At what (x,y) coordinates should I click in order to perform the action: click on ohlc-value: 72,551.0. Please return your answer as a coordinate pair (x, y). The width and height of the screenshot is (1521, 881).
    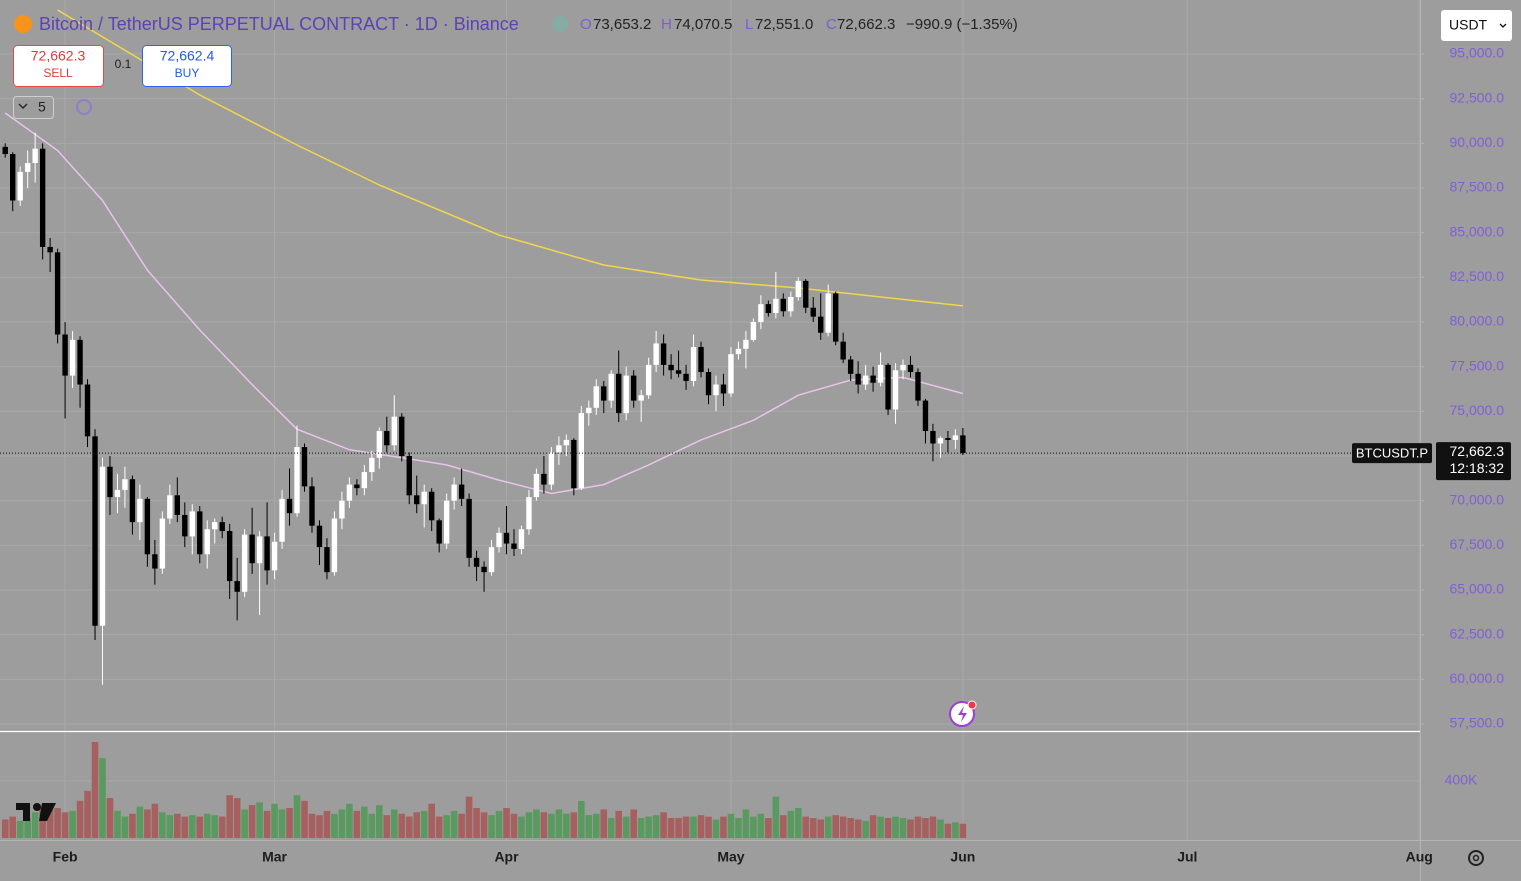
    Looking at the image, I should click on (784, 24).